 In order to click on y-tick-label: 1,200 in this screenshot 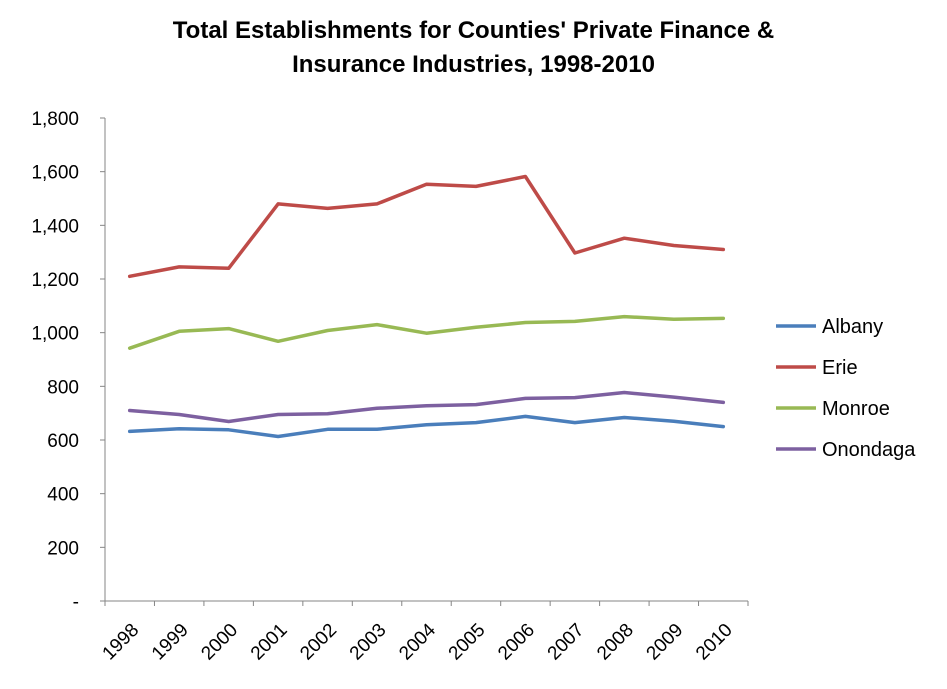, I will do `click(55, 280)`.